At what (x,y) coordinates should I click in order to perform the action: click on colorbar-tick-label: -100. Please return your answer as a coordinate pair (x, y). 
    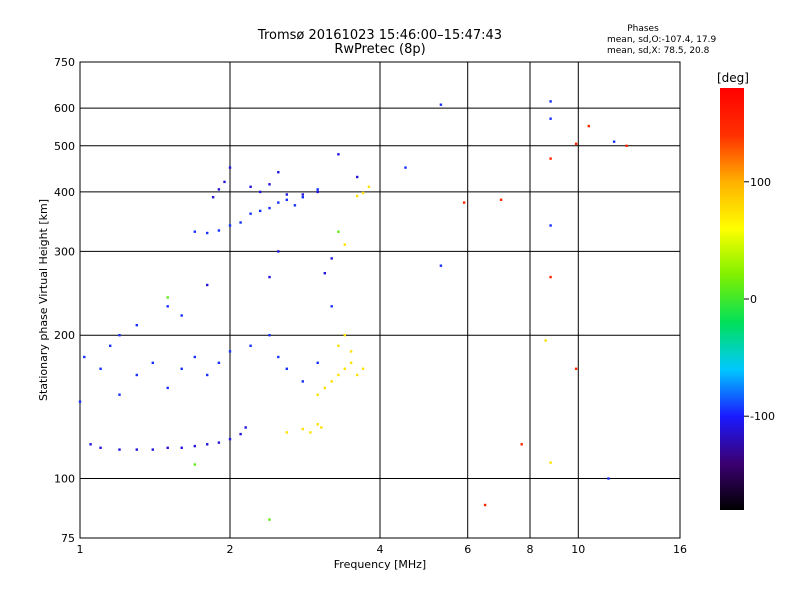
    Looking at the image, I should click on (762, 416).